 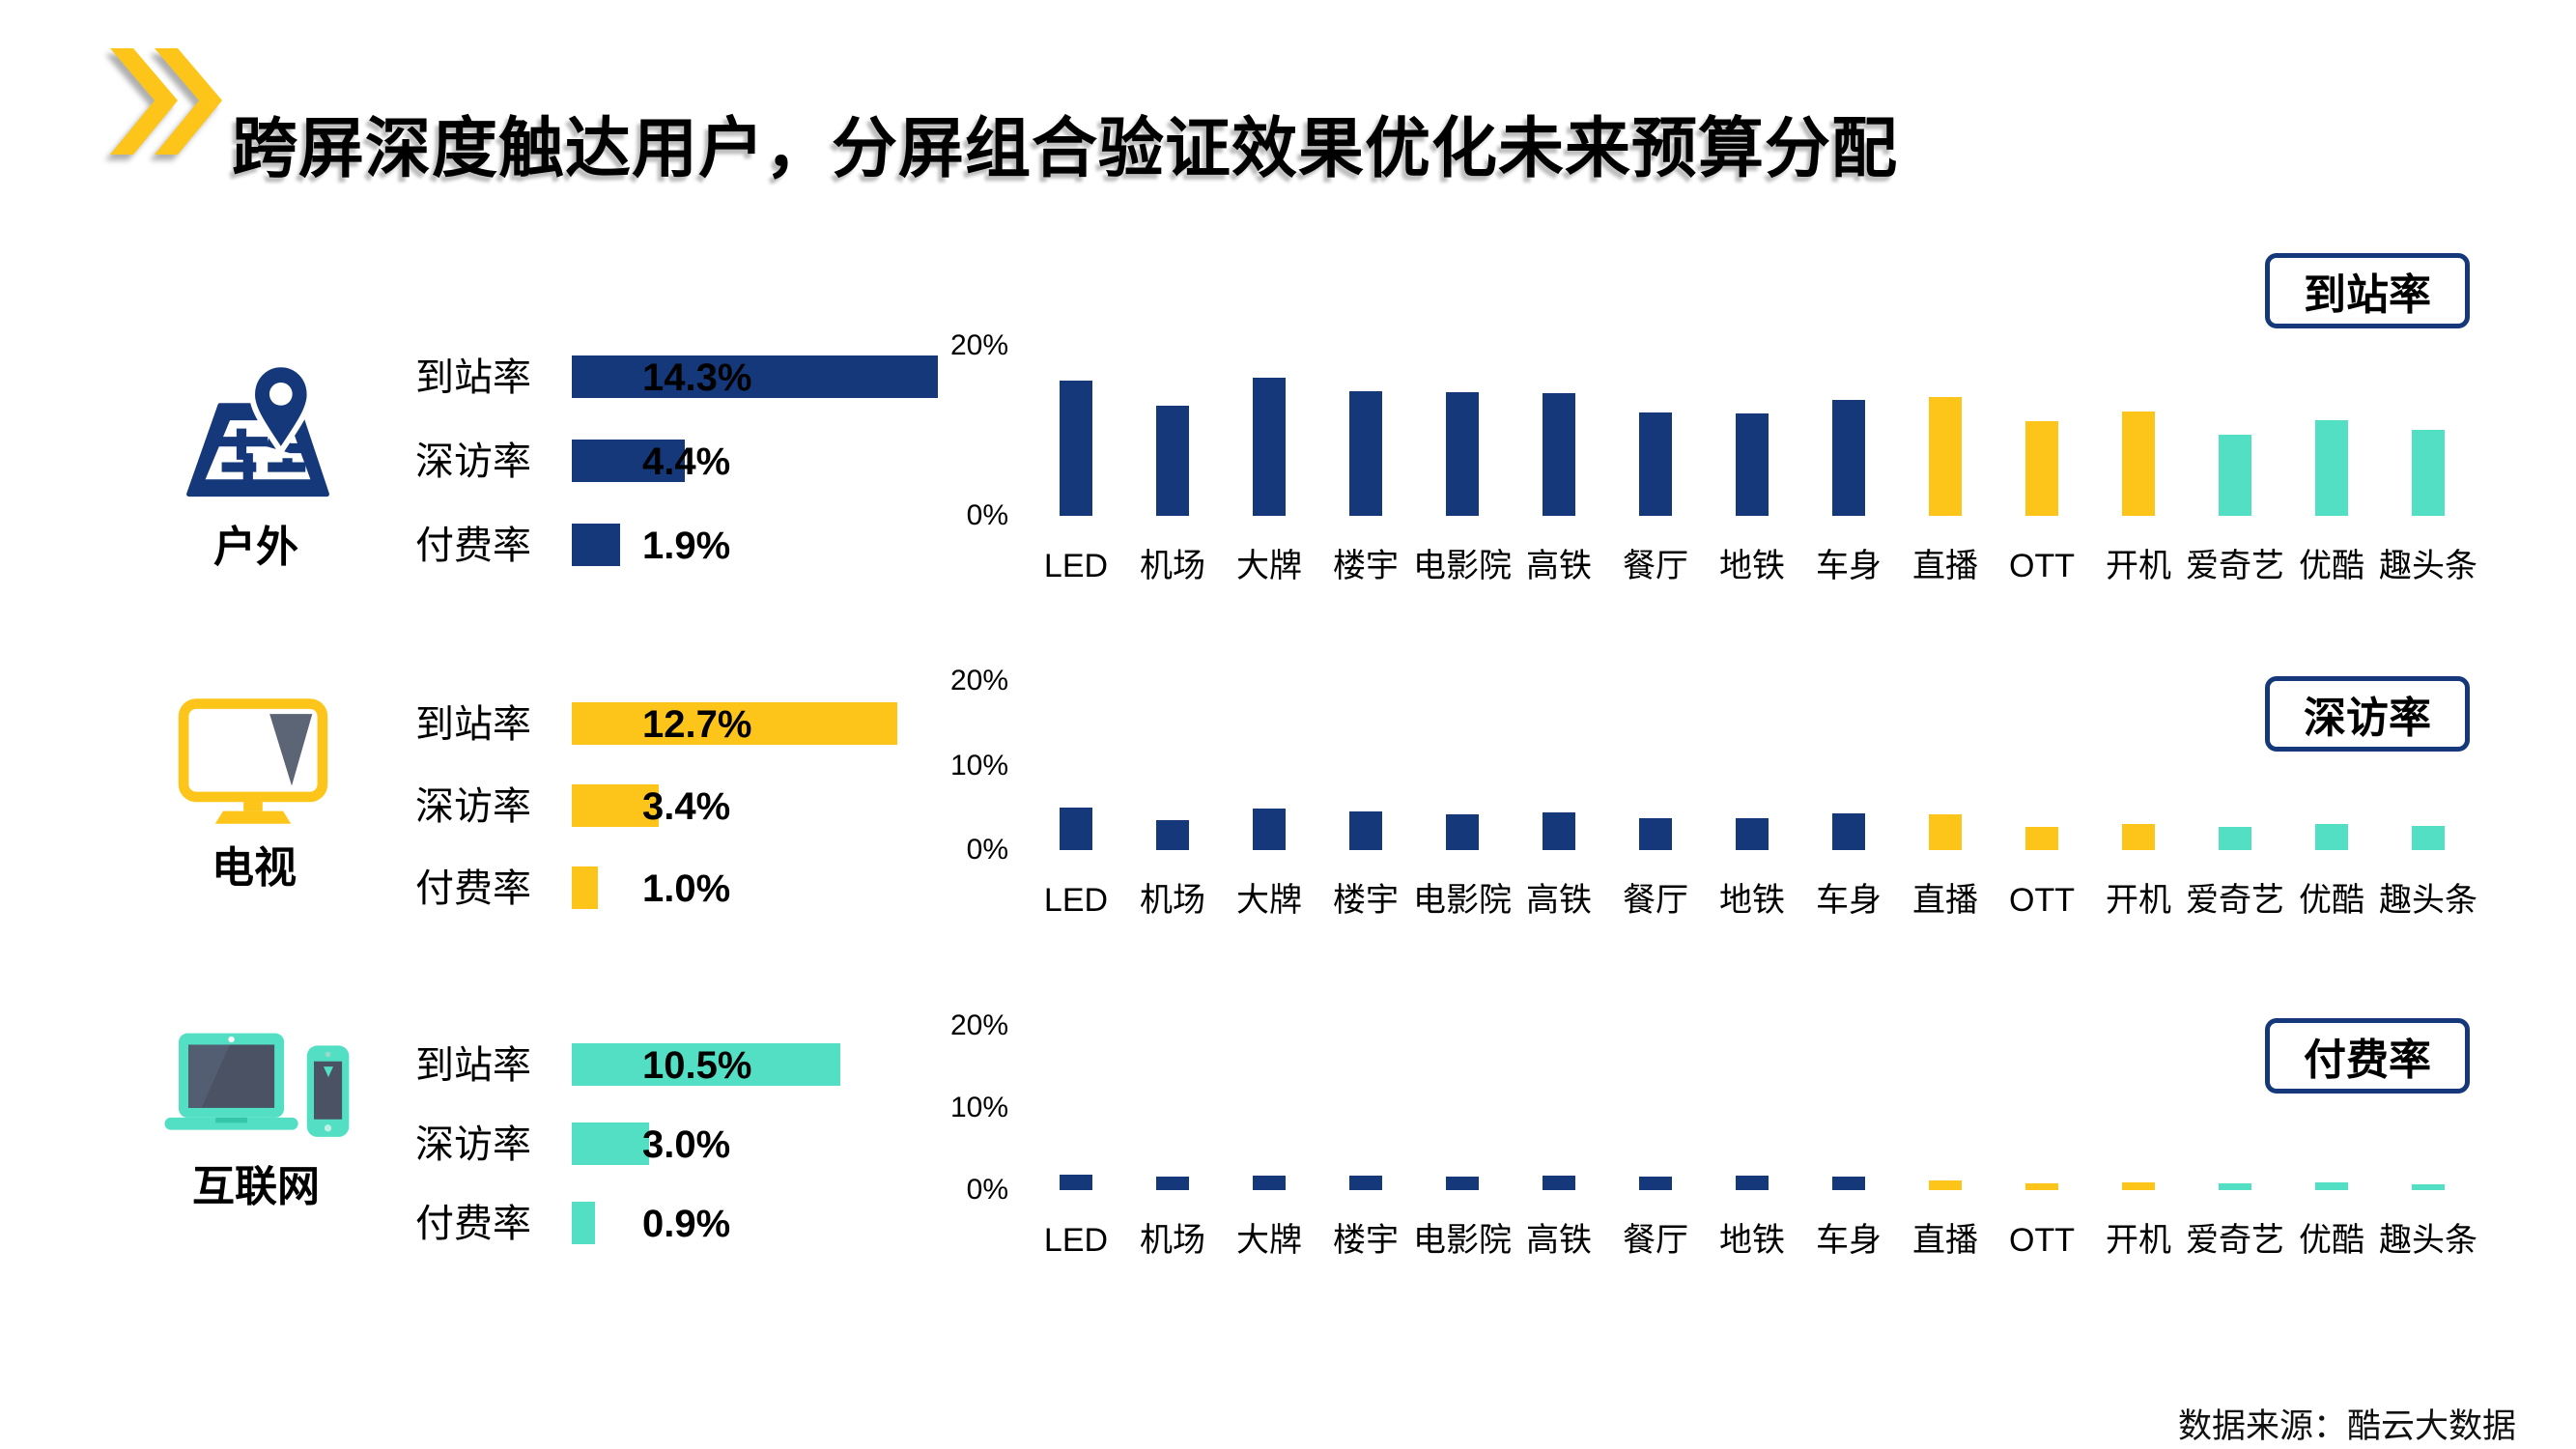 I want to click on badge-arrival-rate: 到站率, so click(x=2367, y=290).